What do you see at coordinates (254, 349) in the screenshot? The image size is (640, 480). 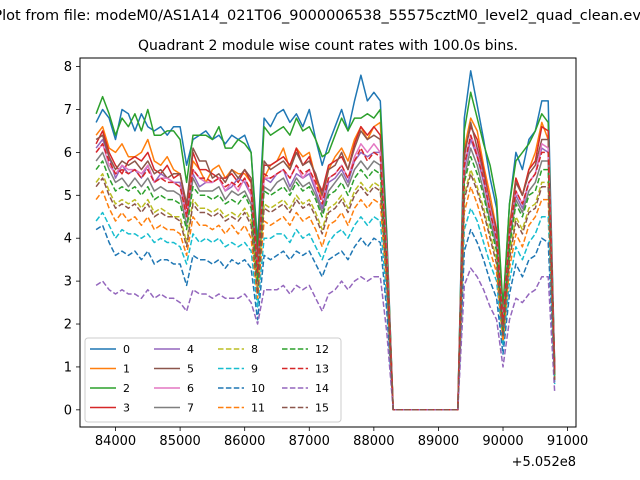 I see `legend-label-8: 8` at bounding box center [254, 349].